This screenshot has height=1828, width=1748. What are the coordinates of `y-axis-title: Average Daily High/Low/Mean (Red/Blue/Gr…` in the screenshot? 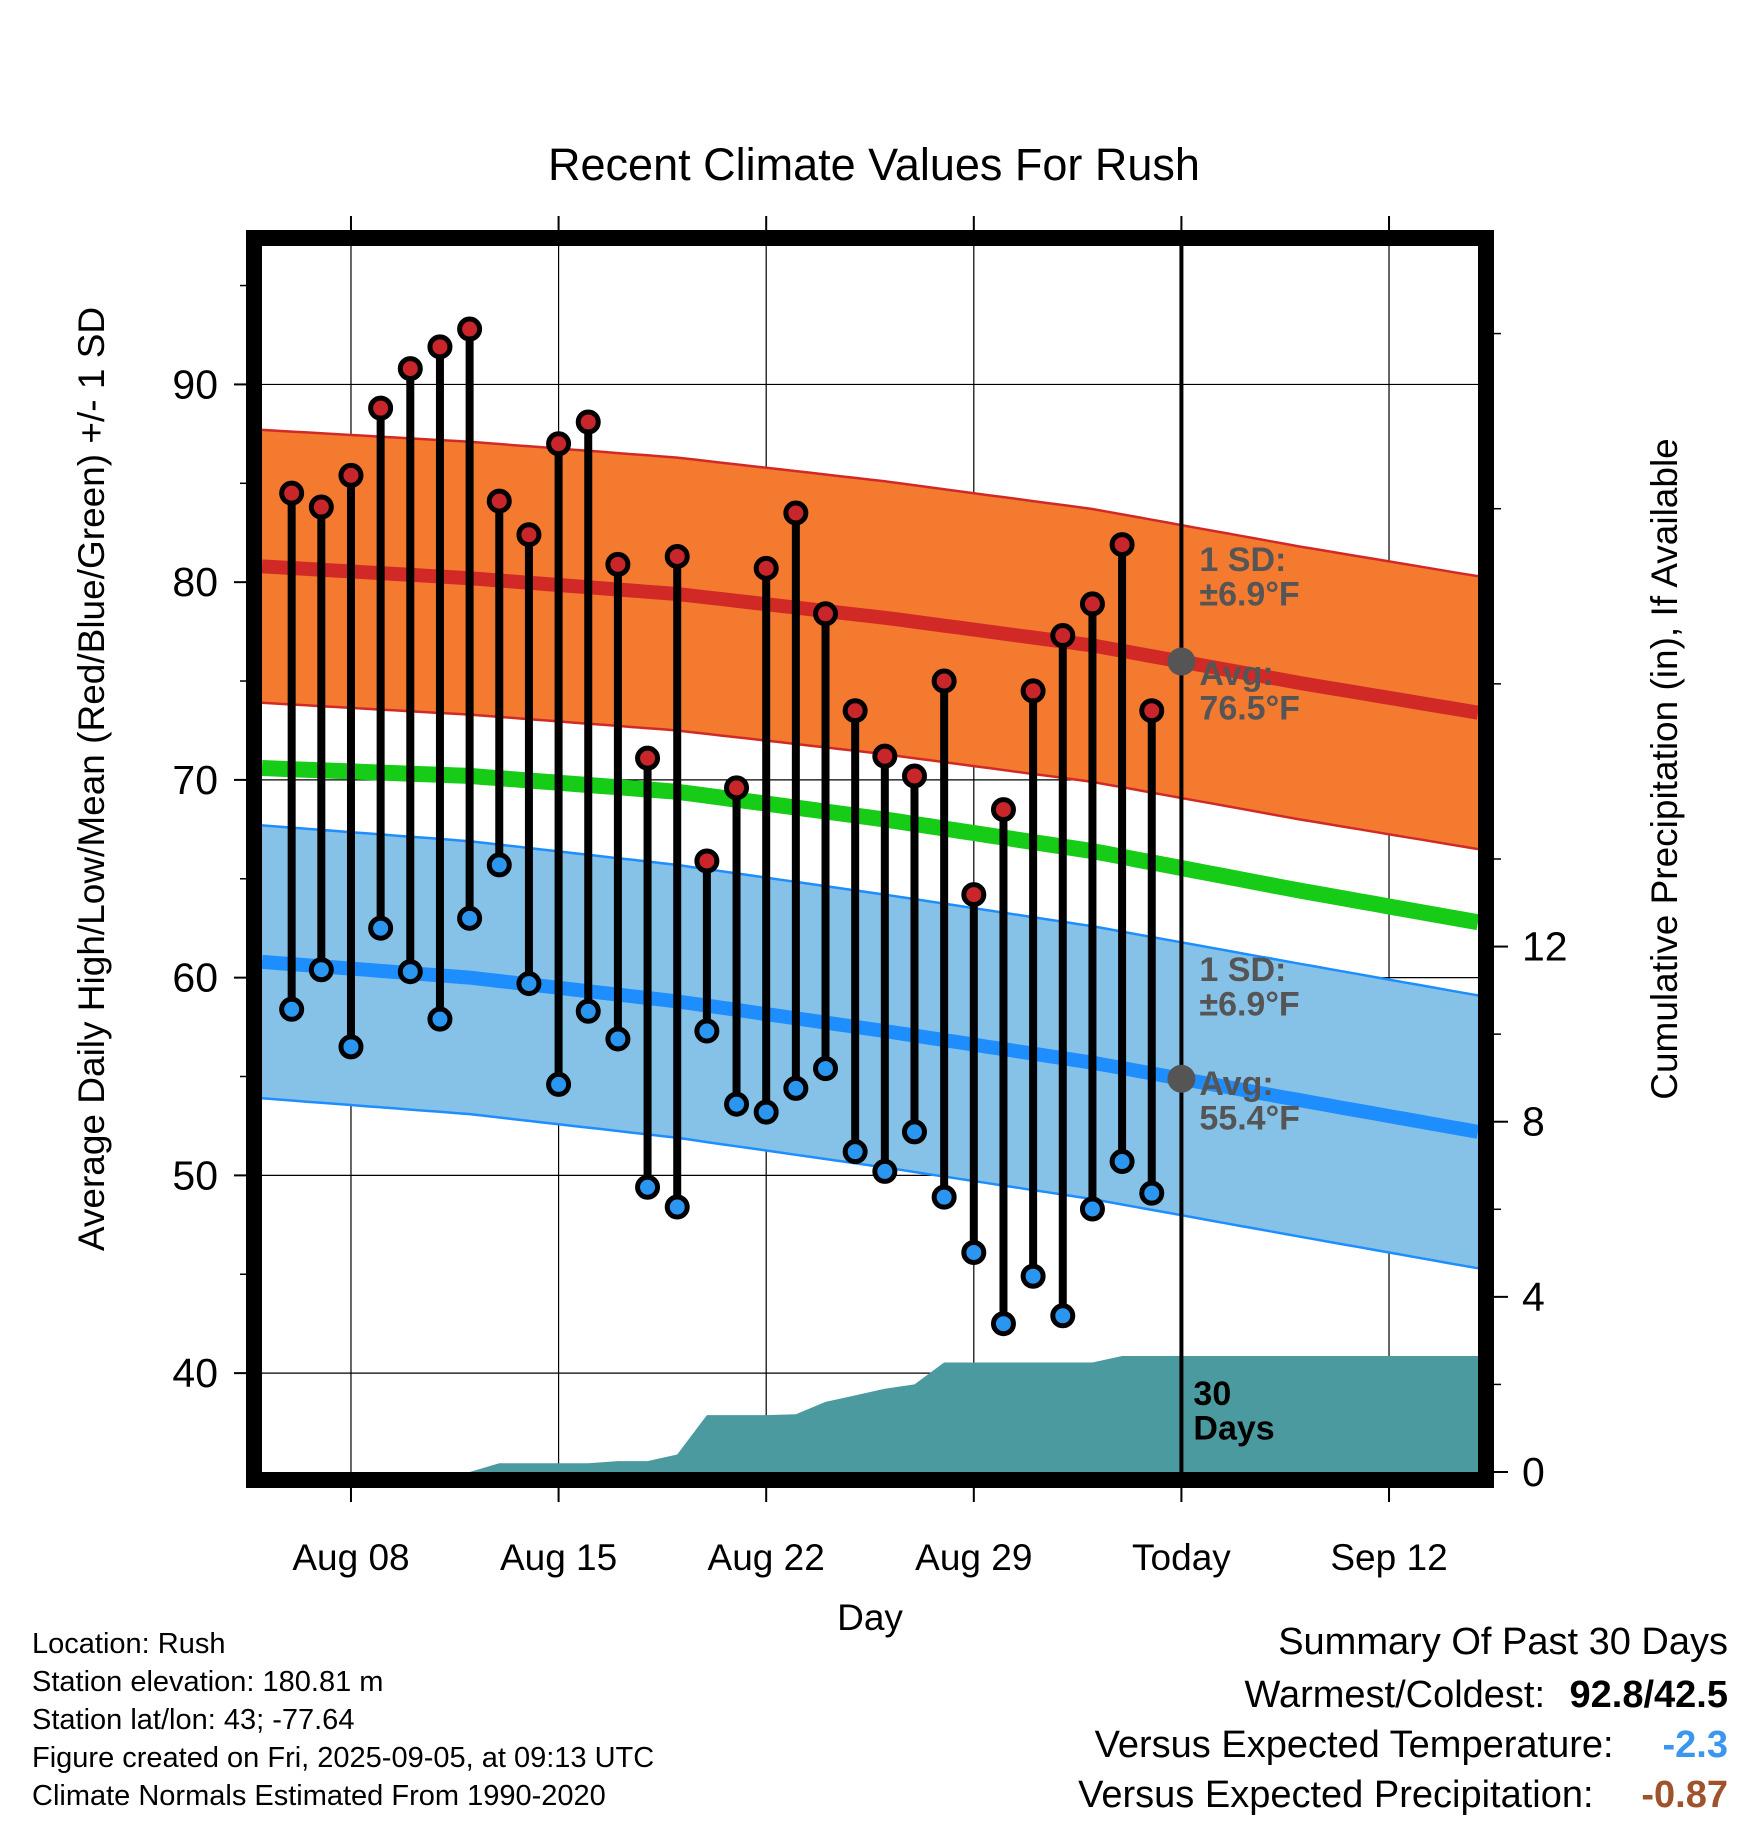 It's located at (91, 779).